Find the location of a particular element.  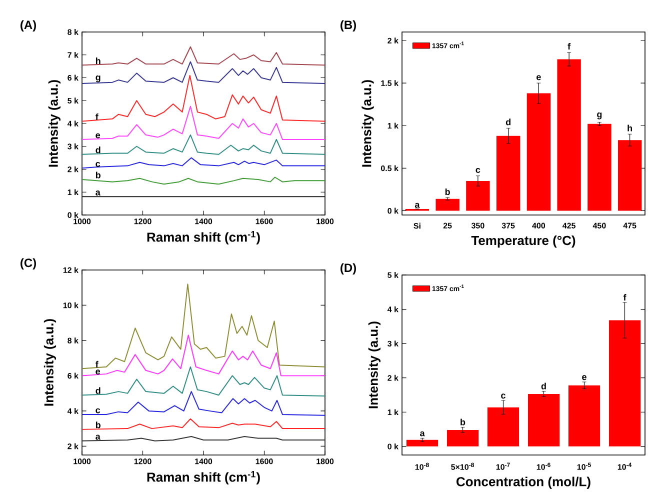

x-axis-title: Temperature (°C) is located at coordinates (523, 242).